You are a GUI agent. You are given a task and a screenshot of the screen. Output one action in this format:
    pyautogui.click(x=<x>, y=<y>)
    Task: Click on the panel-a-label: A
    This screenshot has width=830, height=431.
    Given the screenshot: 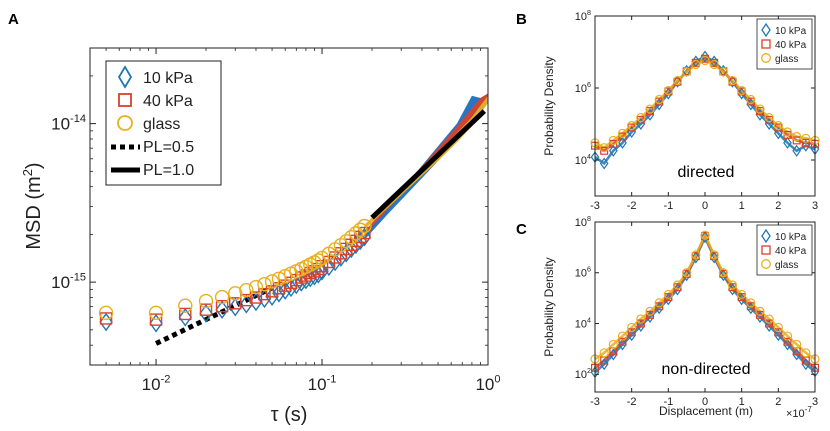 What is the action you would take?
    pyautogui.click(x=13, y=19)
    